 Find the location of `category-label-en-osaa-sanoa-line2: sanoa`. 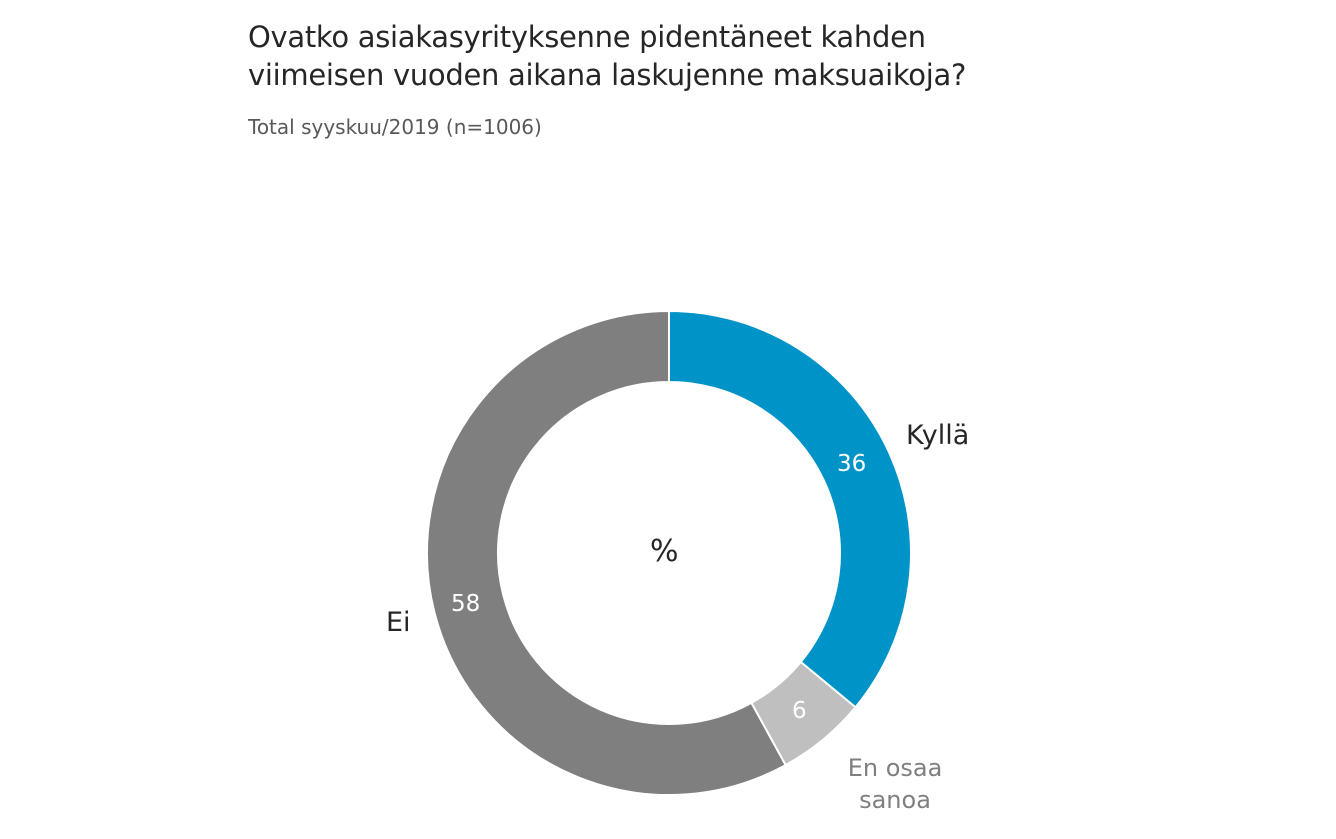

category-label-en-osaa-sanoa-line2: sanoa is located at coordinates (895, 800).